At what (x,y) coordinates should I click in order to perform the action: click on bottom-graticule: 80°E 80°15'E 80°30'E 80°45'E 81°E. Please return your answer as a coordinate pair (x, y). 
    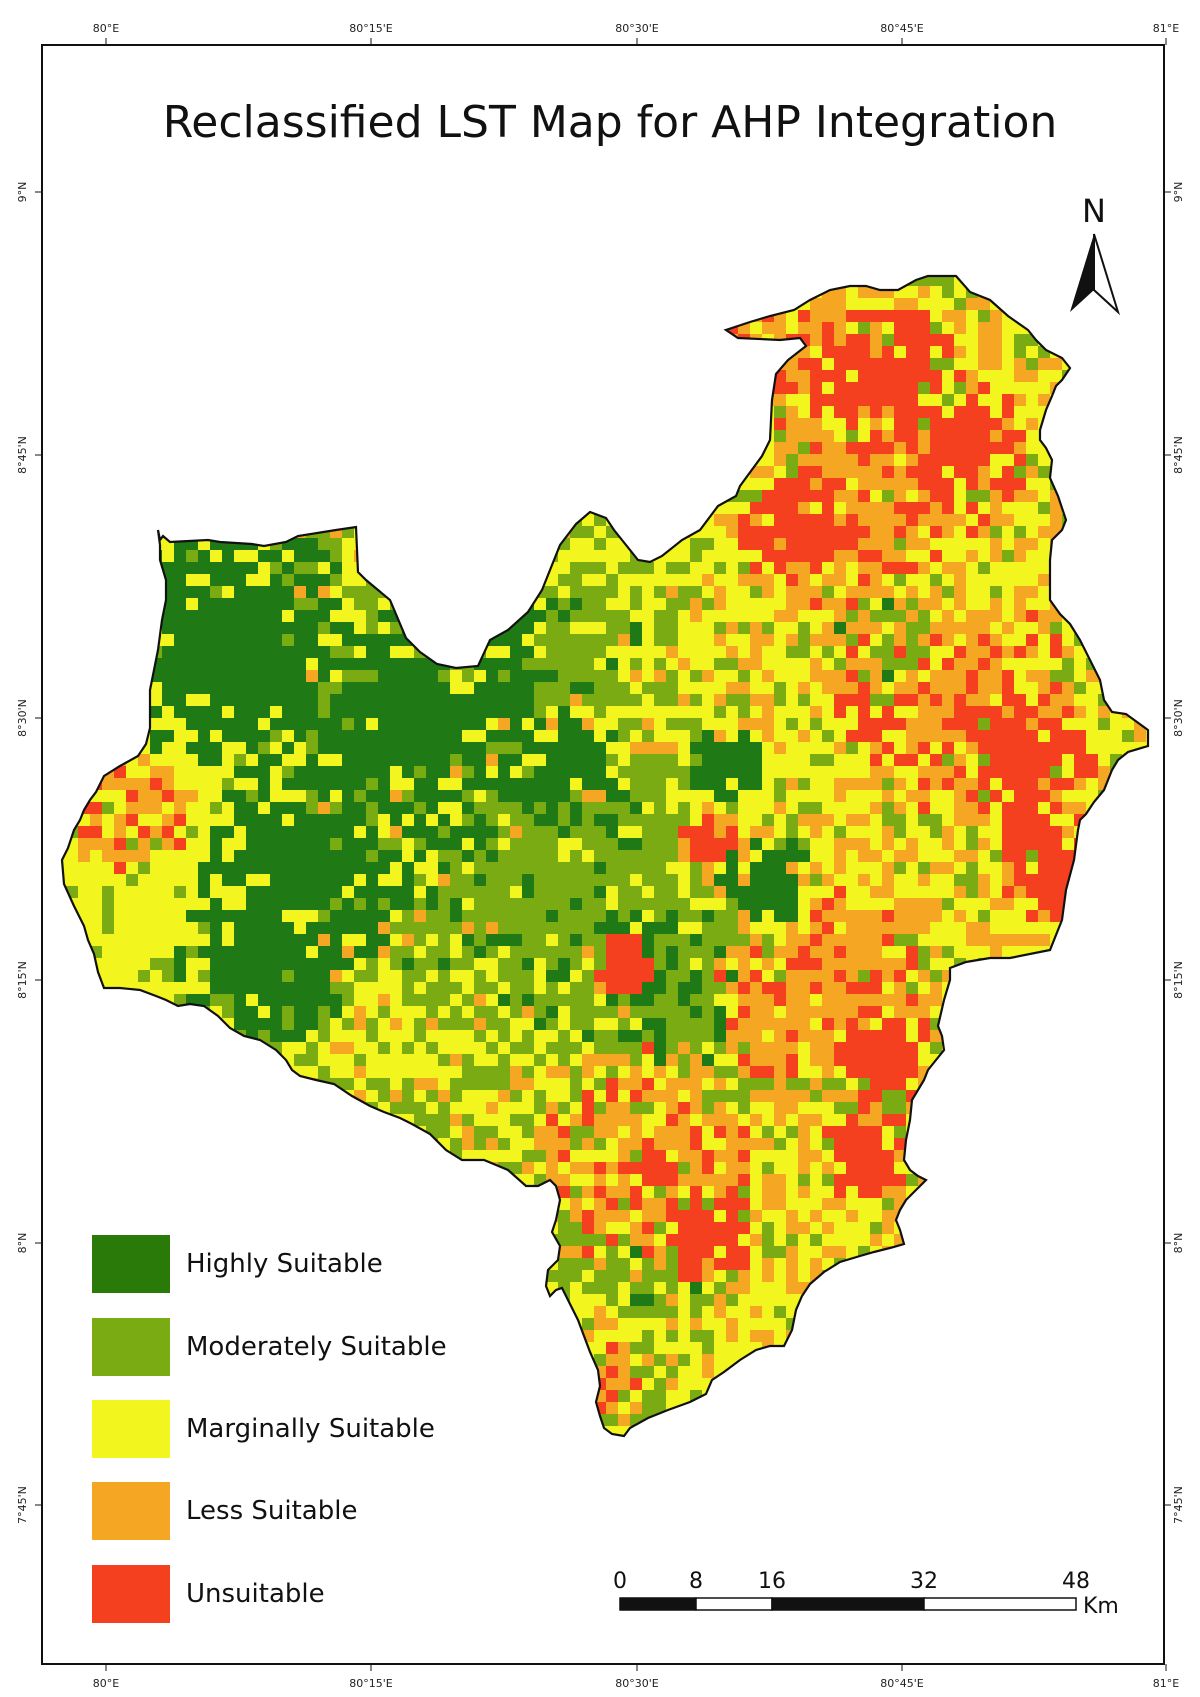
    Looking at the image, I should click on (636, 1677).